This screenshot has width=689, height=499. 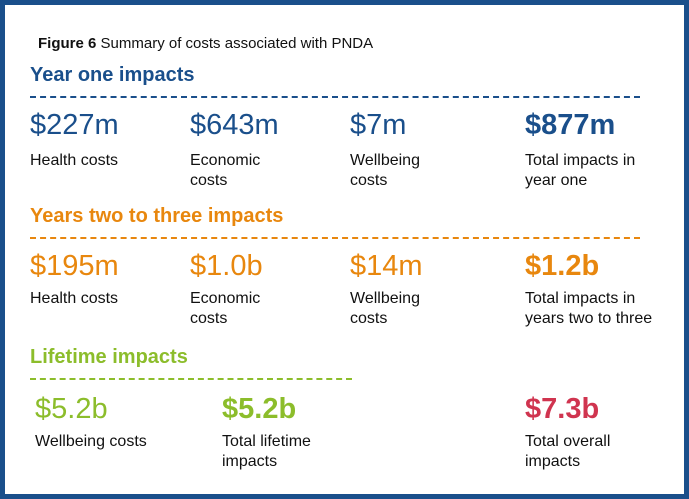 What do you see at coordinates (562, 409) in the screenshot?
I see `overall-total-amount: $7.3b` at bounding box center [562, 409].